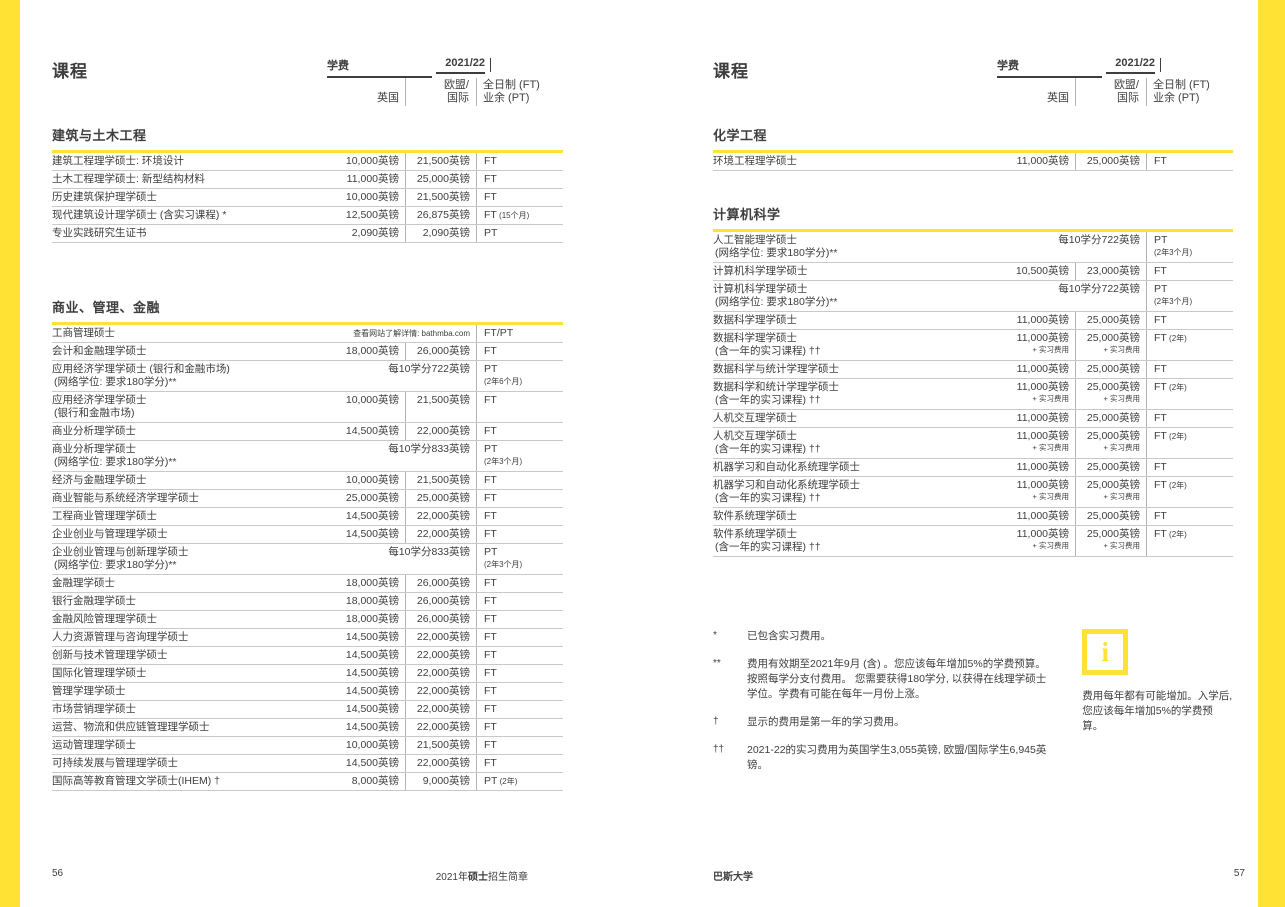  I want to click on fee-column-label: 学费, so click(379, 67).